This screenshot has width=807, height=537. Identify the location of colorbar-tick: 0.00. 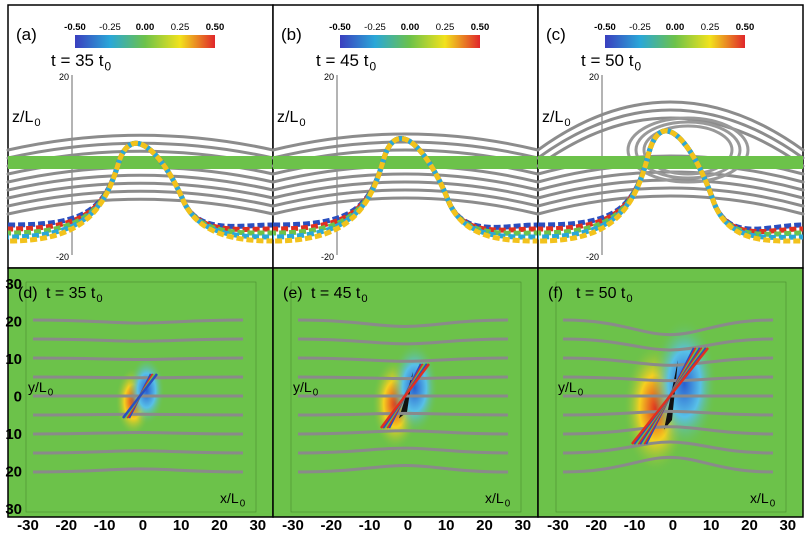
(675, 27).